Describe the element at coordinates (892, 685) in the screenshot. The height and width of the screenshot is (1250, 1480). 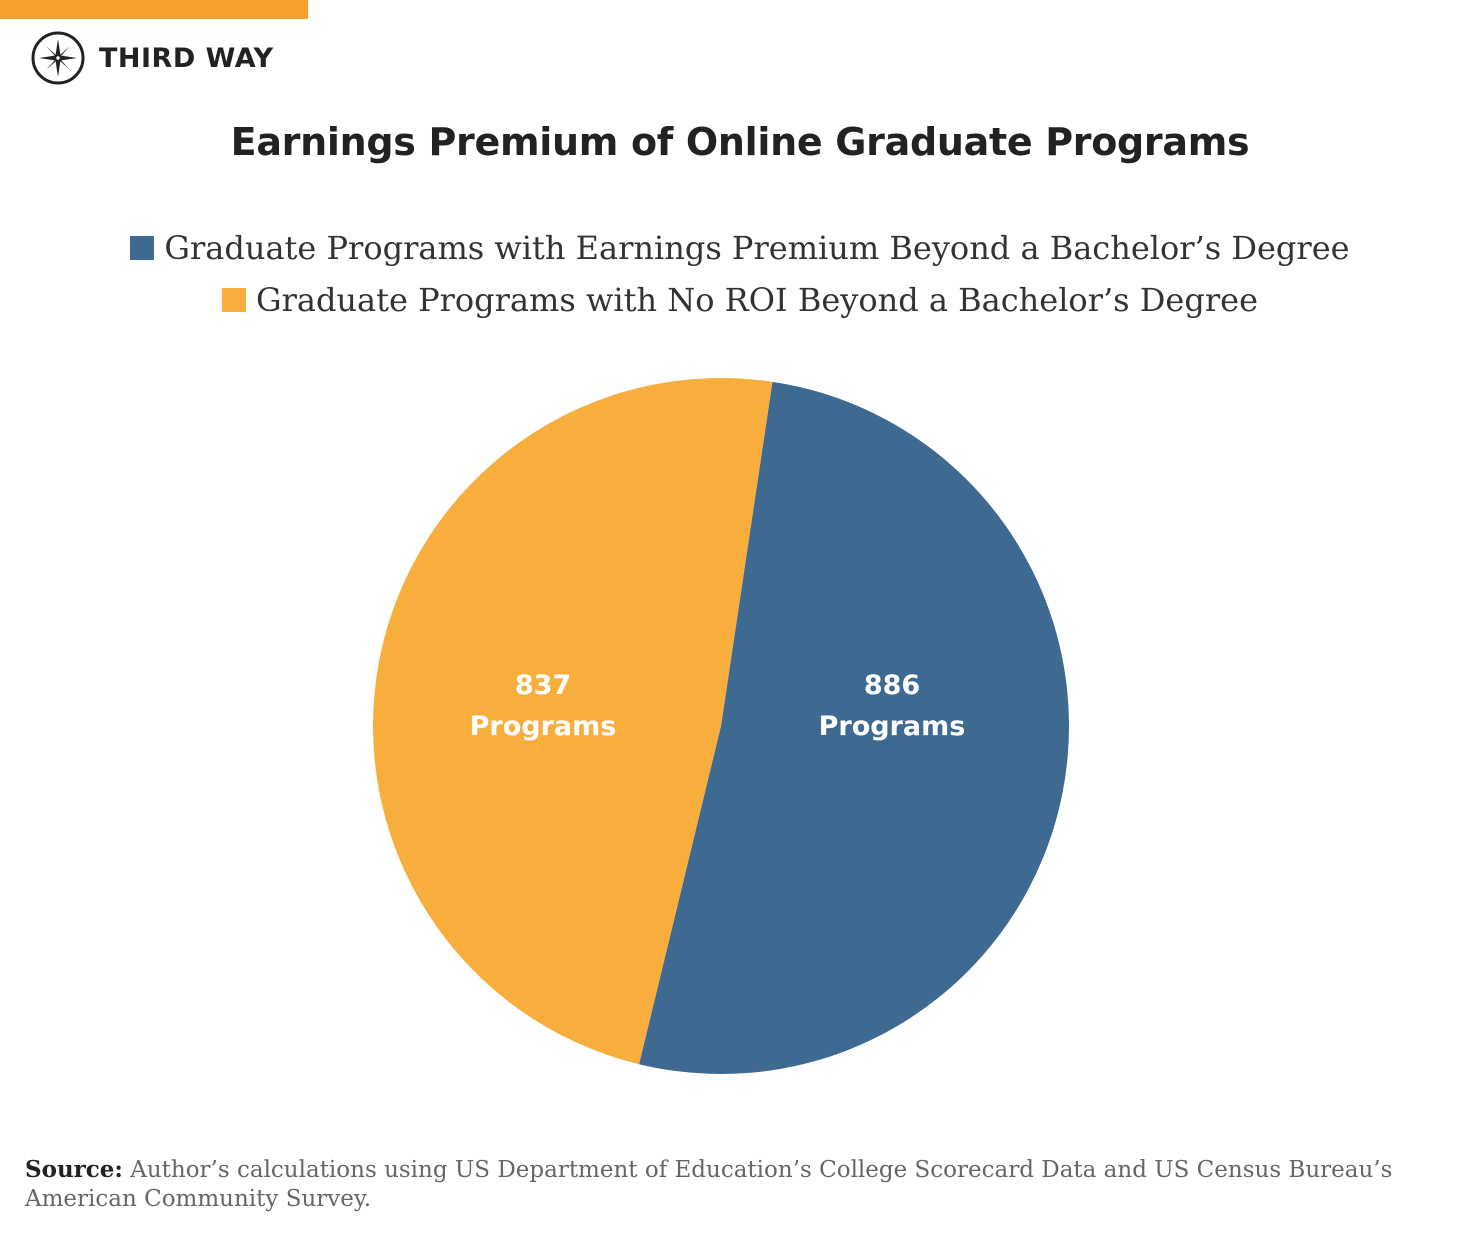
I see `slice-label-value: 886` at that location.